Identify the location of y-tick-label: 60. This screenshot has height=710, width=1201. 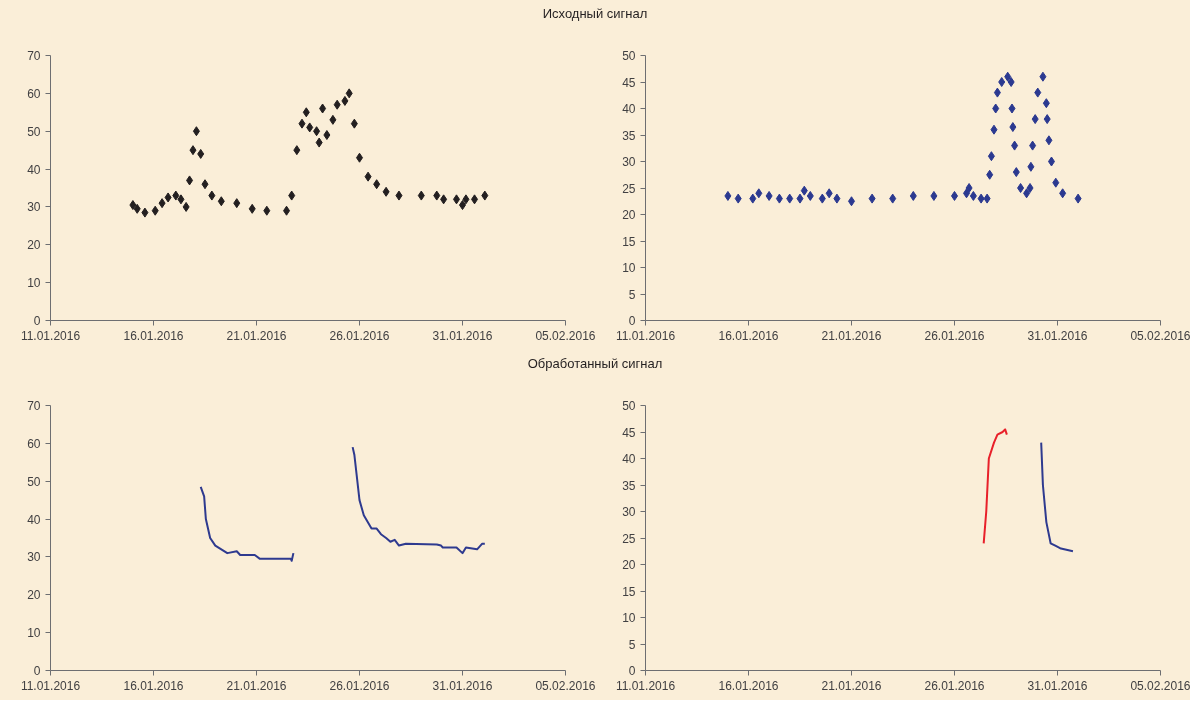
(34, 93).